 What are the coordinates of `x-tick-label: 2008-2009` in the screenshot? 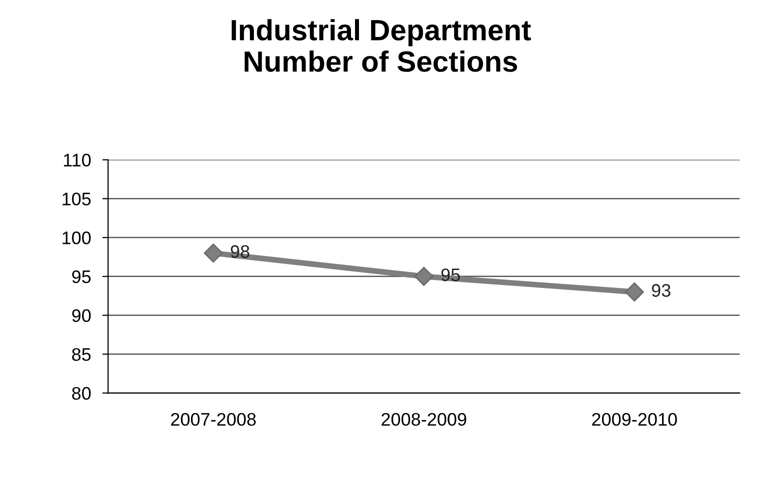 It's located at (424, 419).